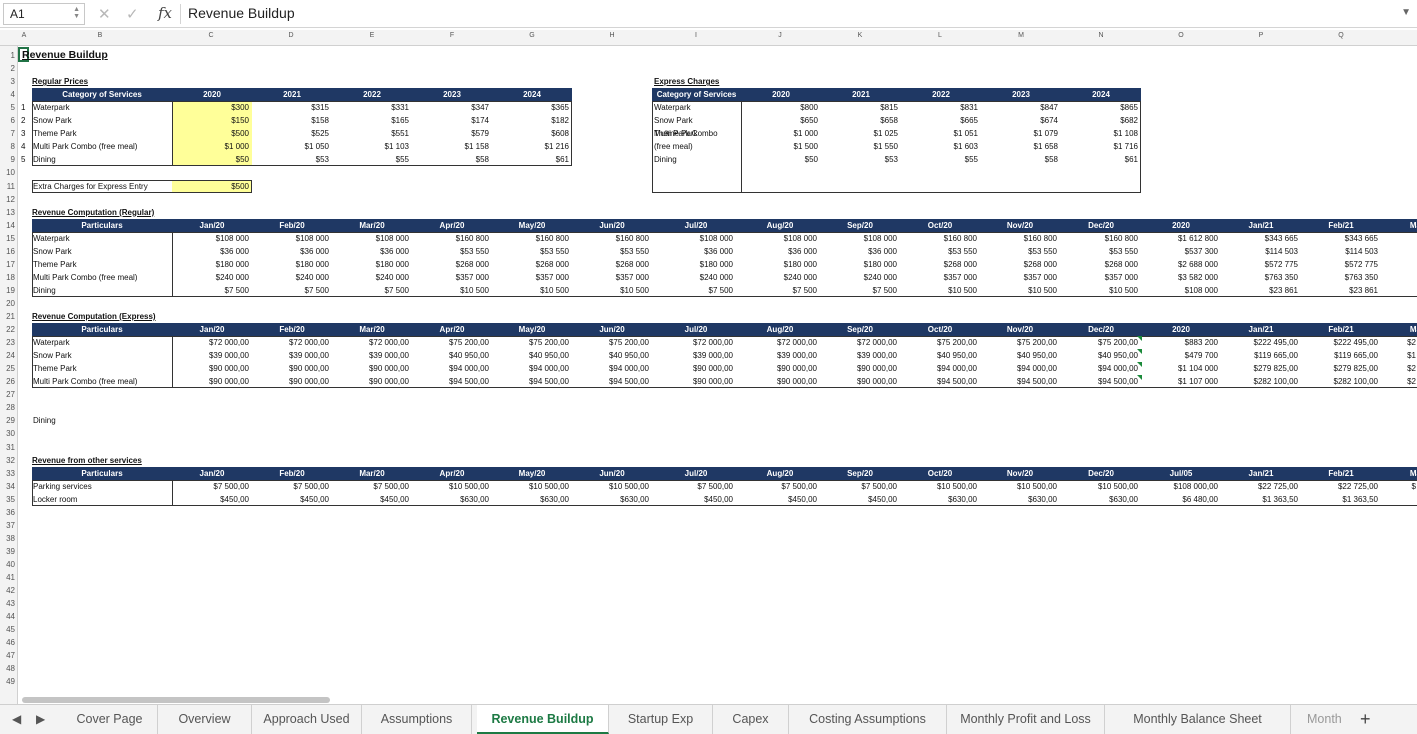 The width and height of the screenshot is (1417, 734). What do you see at coordinates (10, 199) in the screenshot?
I see `row-header-12: 12` at bounding box center [10, 199].